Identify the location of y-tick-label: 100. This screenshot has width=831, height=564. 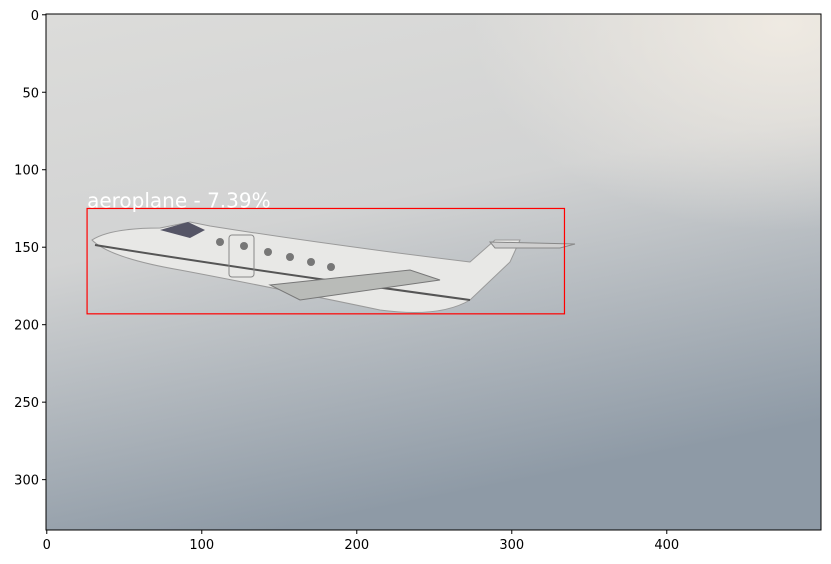
(26, 171).